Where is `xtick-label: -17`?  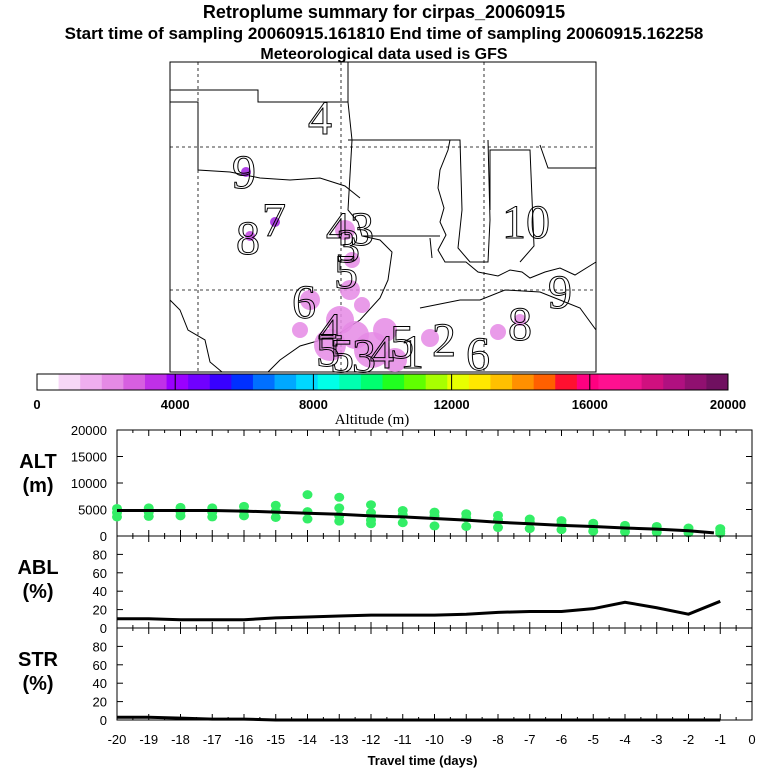 xtick-label: -17 is located at coordinates (212, 739).